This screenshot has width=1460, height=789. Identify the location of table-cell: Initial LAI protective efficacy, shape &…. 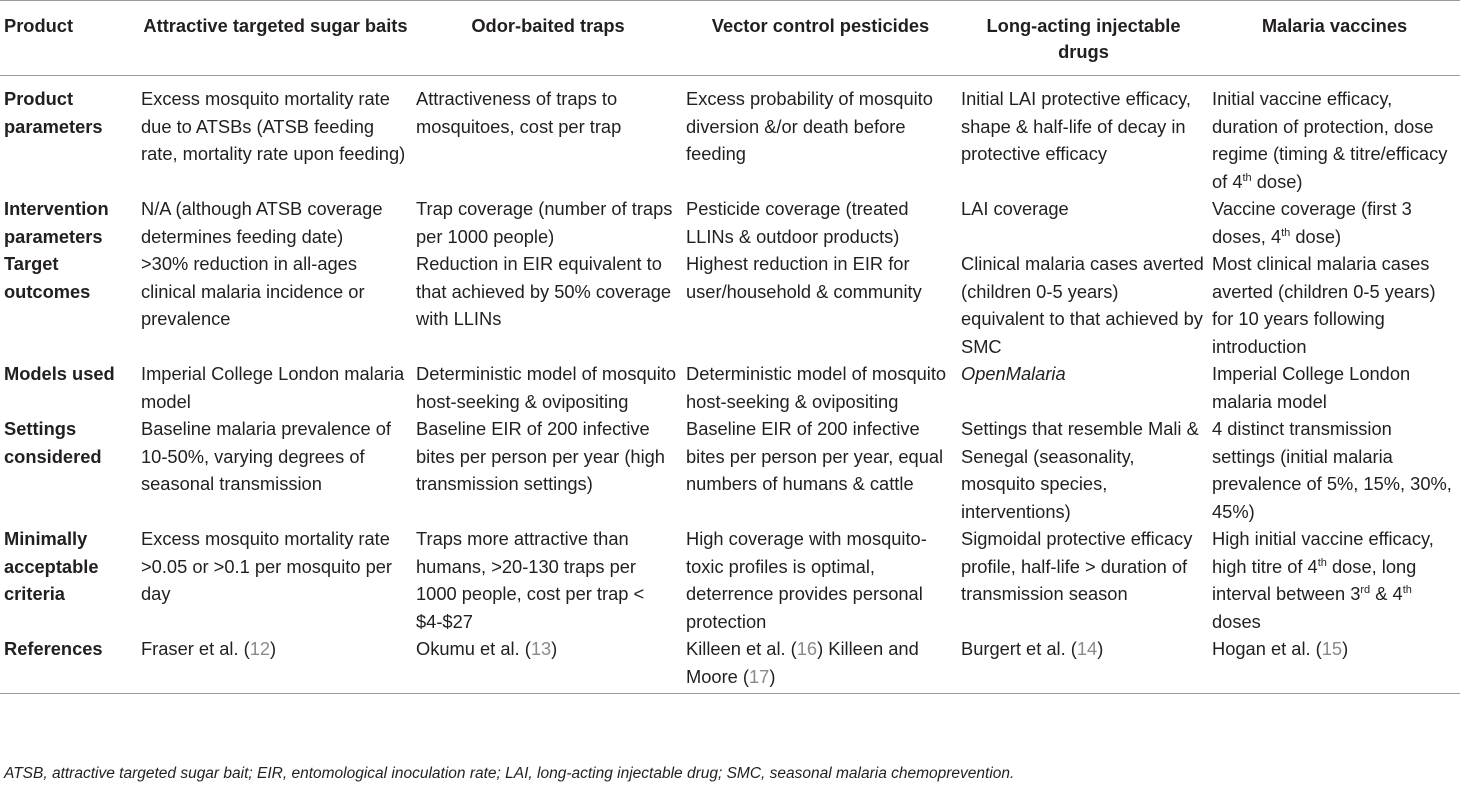
(1076, 126).